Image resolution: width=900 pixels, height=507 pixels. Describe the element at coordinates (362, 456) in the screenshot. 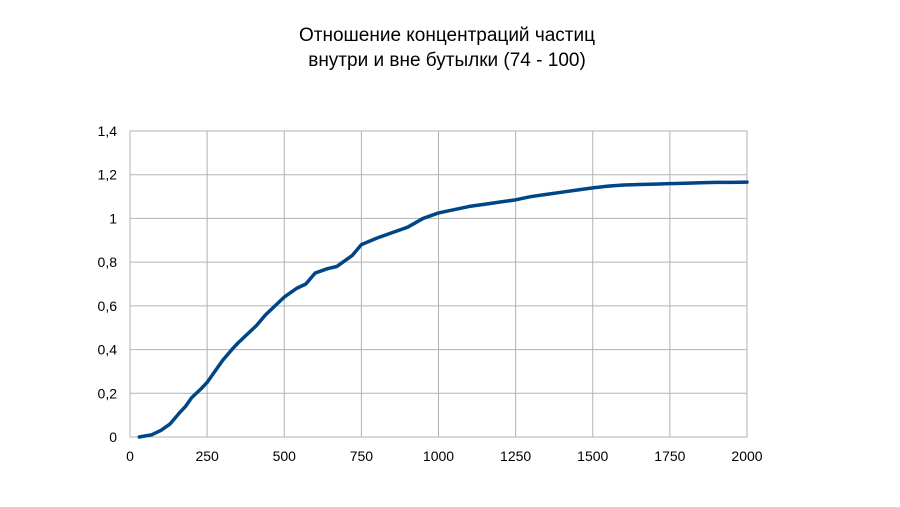

I see `x-tick-label: 750` at that location.